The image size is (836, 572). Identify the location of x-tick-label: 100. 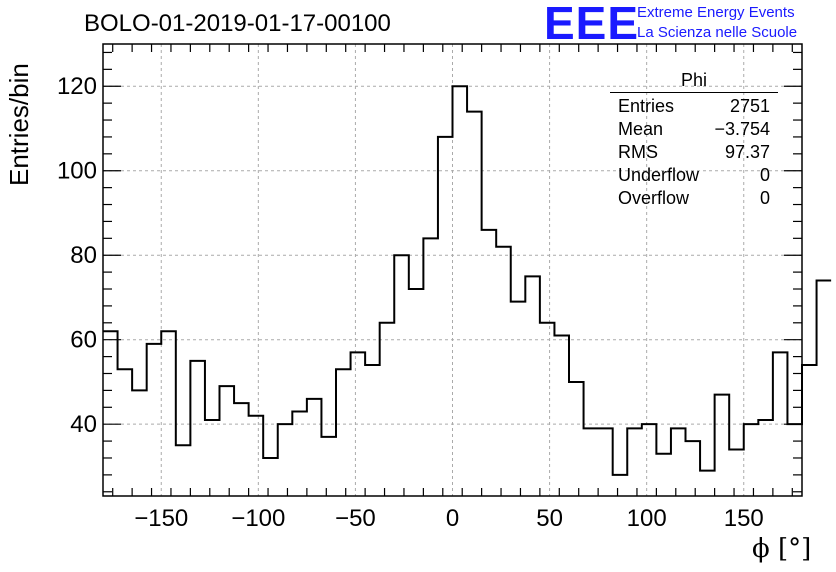
(647, 518).